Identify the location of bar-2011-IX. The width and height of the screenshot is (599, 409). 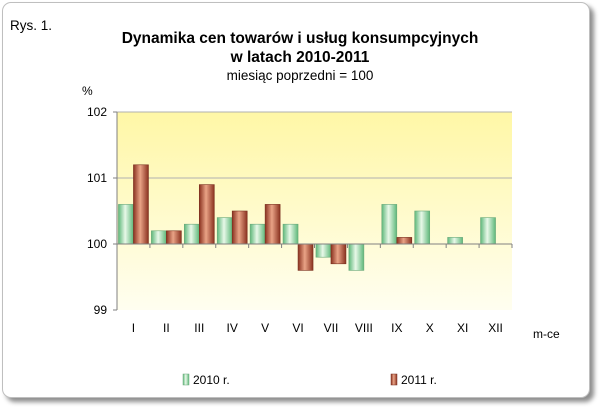
(404, 241).